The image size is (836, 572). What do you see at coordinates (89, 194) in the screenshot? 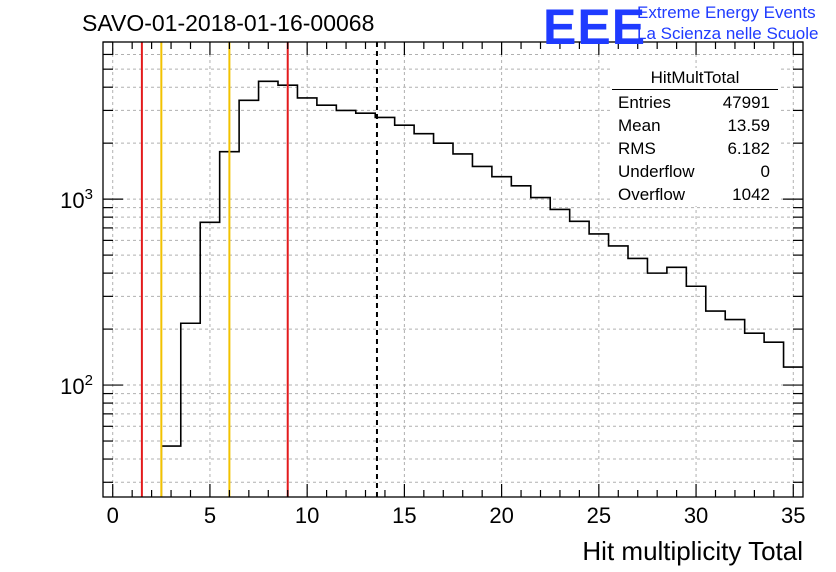
I see `y-tick-exponent: 3` at bounding box center [89, 194].